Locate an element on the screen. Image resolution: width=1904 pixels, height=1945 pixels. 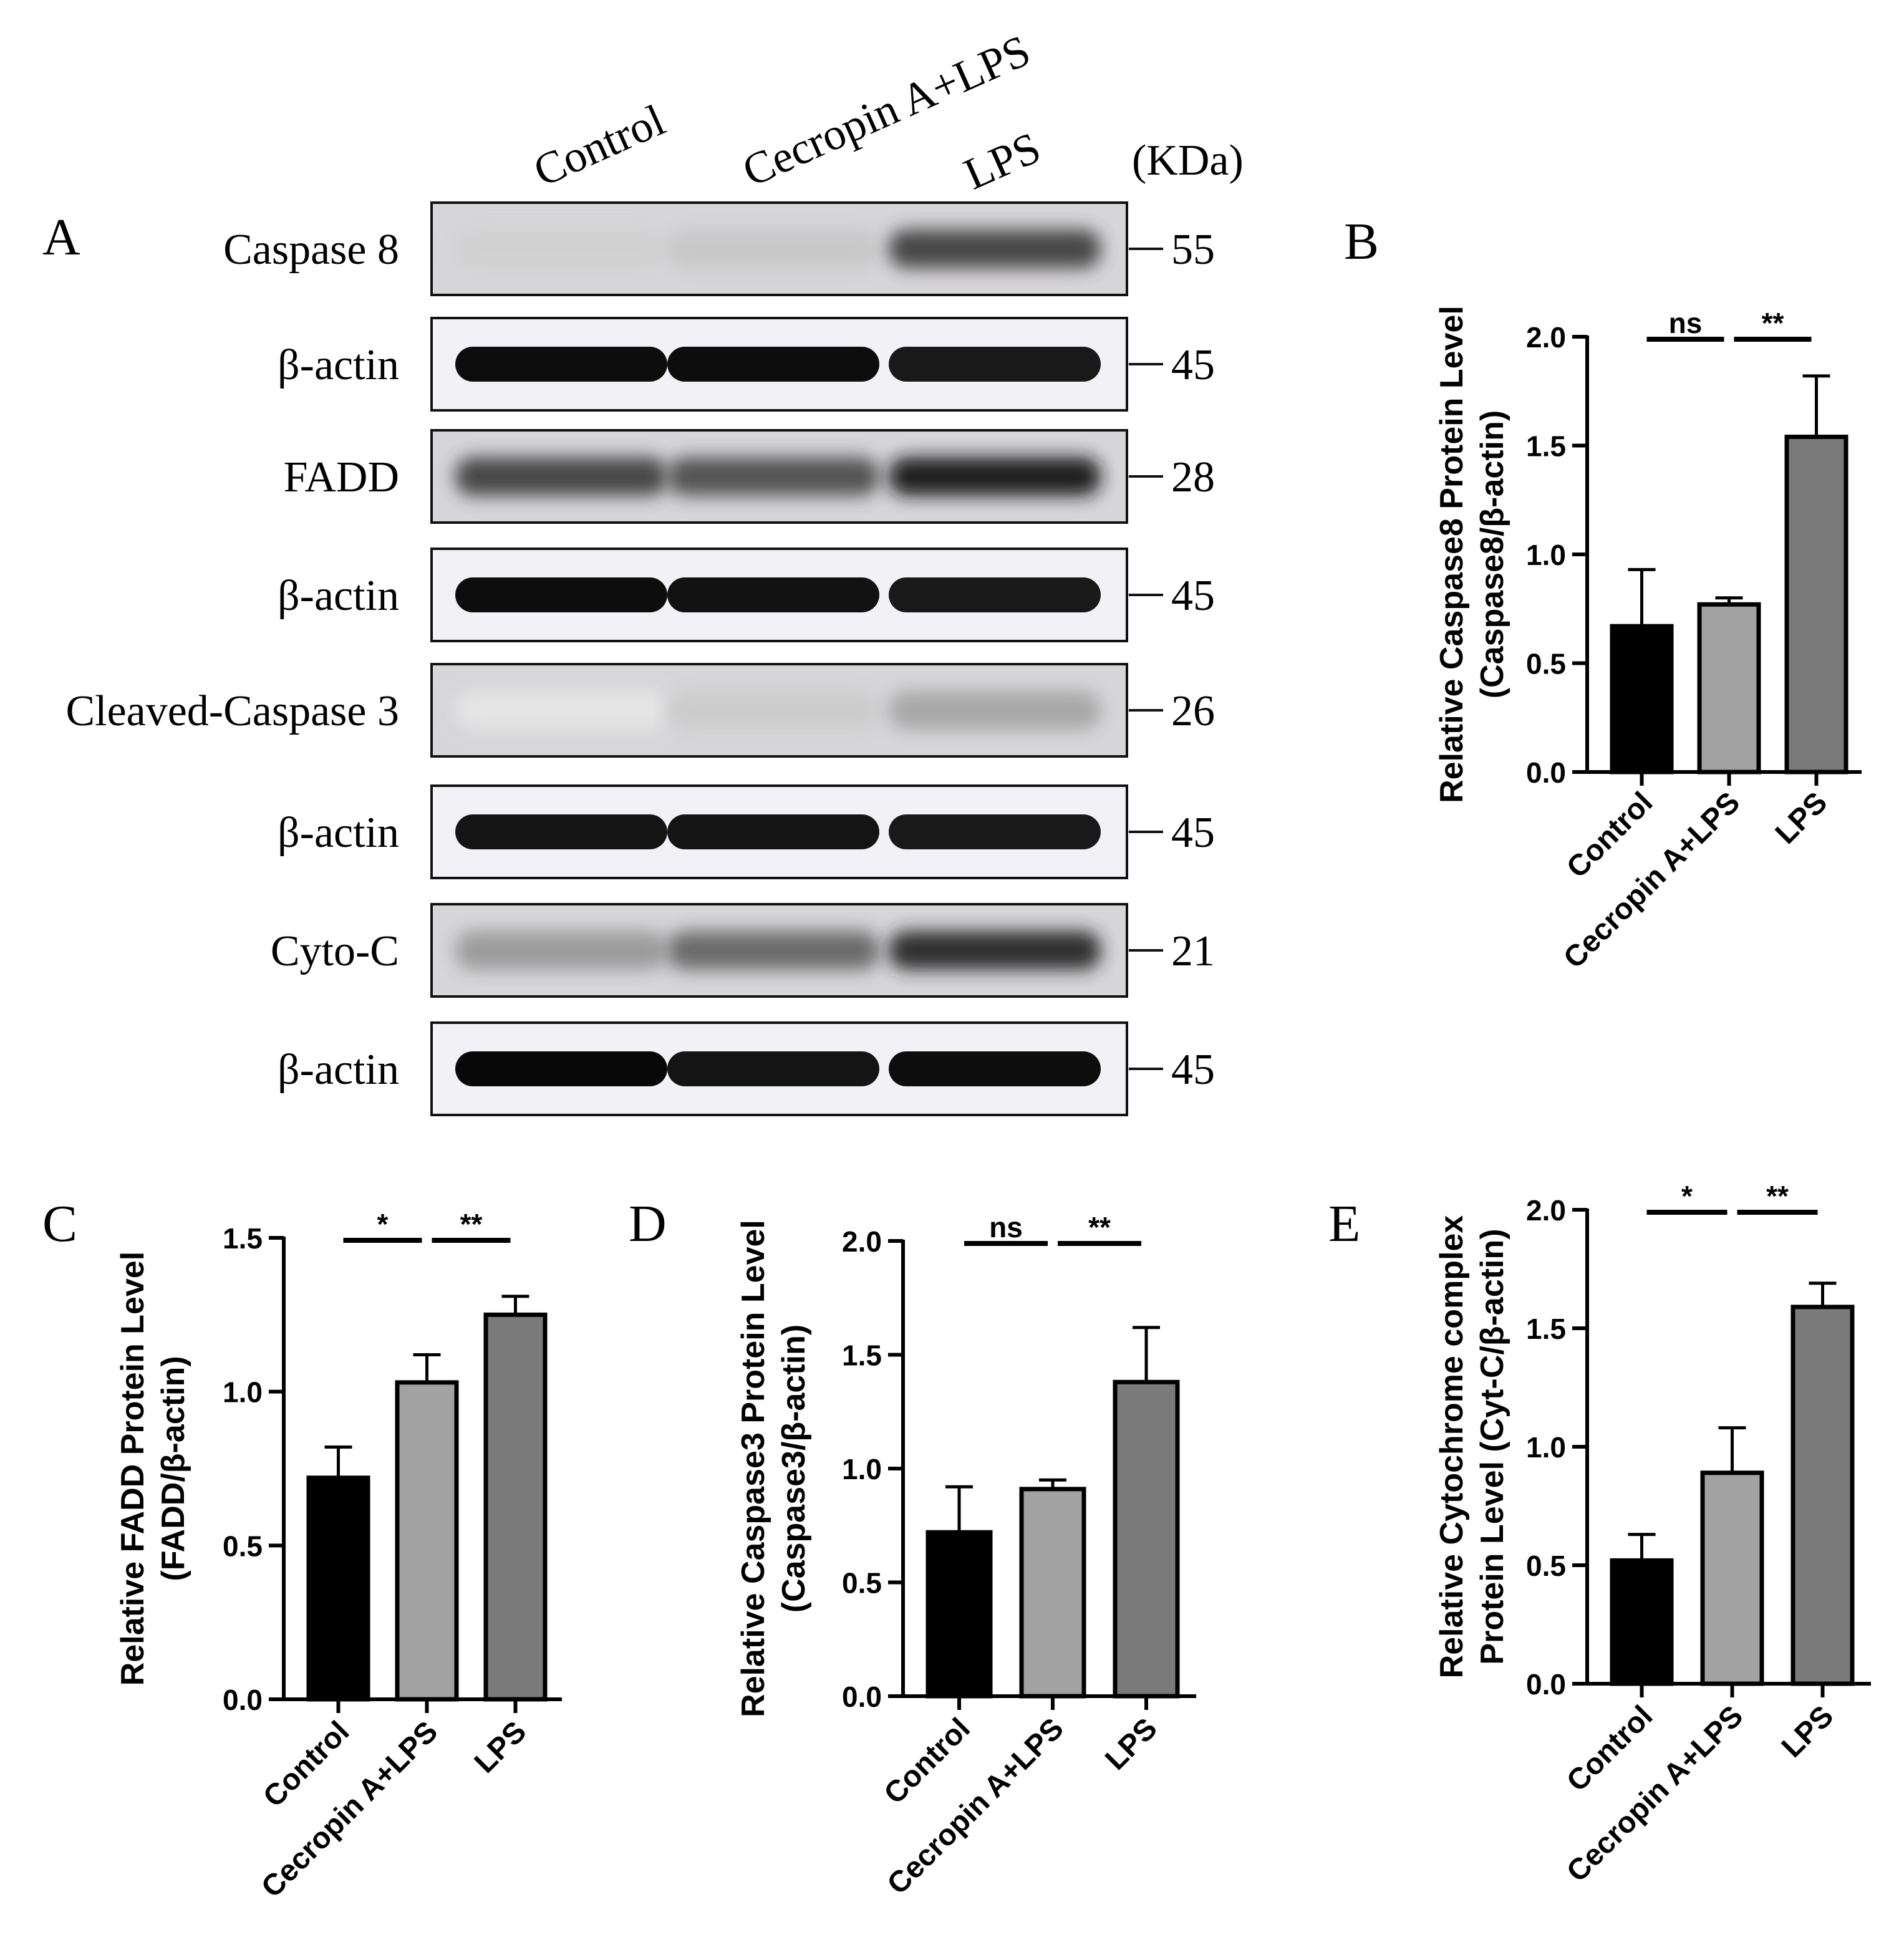
significance-label: ns is located at coordinates (1006, 1227).